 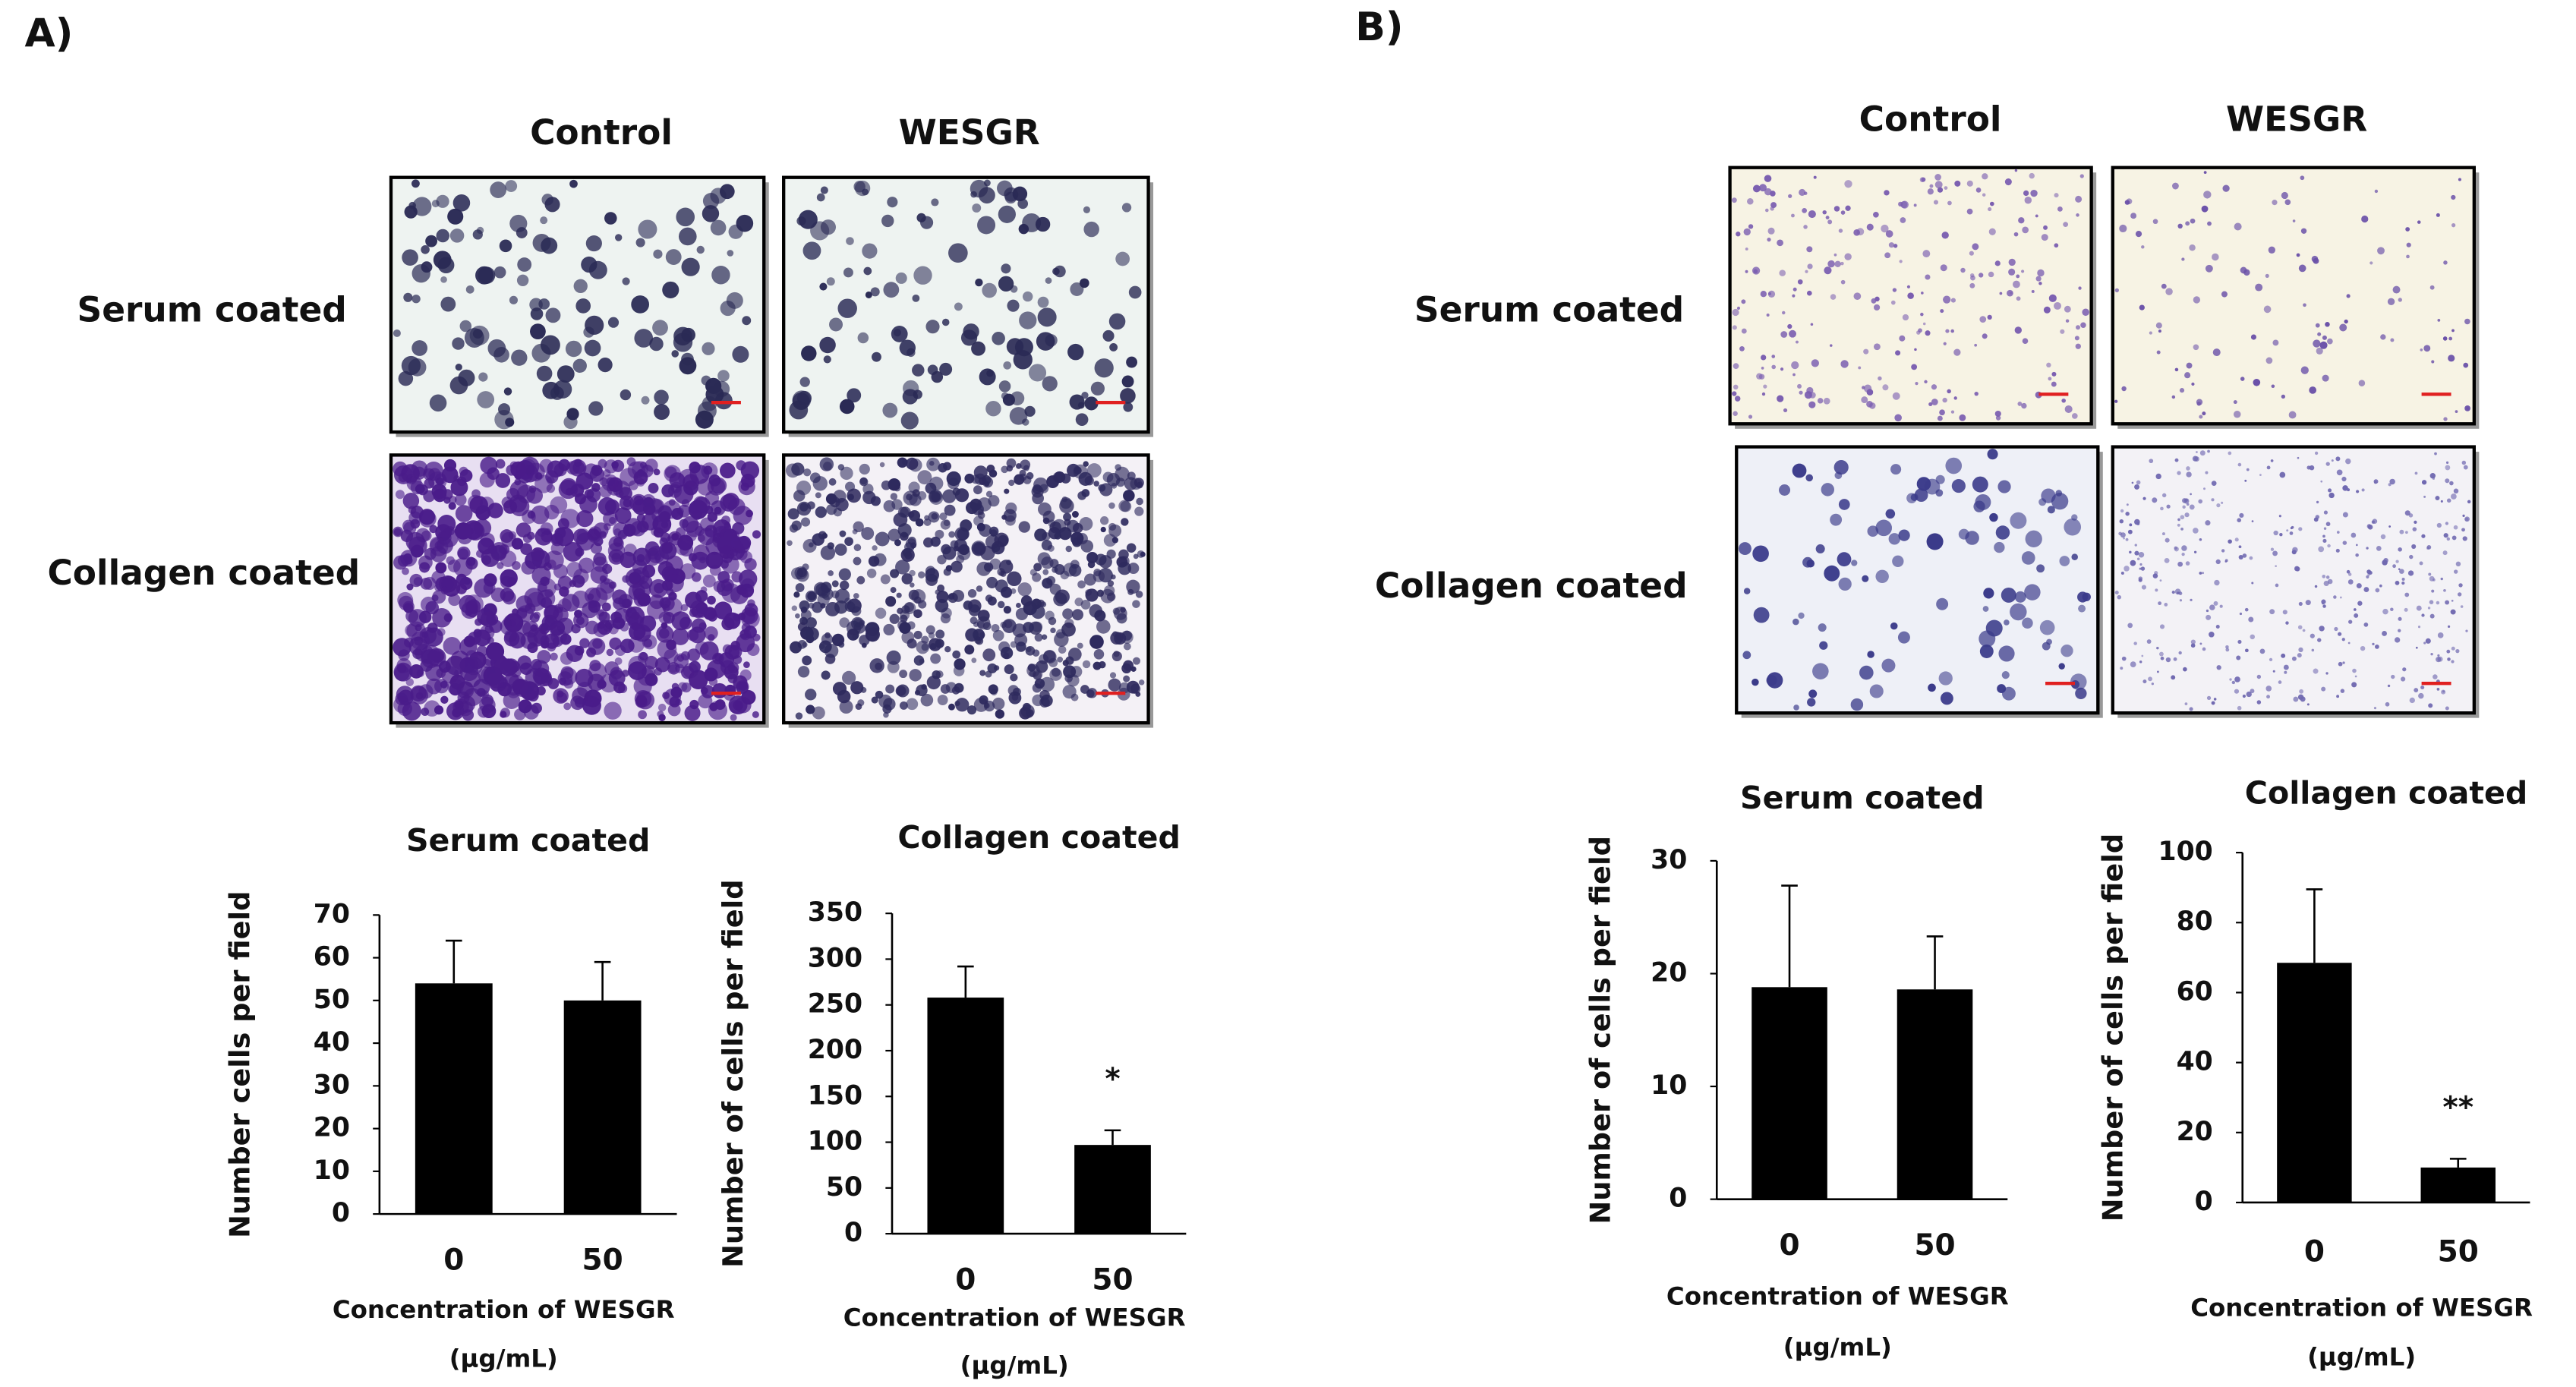 I want to click on panel-label: A), so click(x=48, y=34).